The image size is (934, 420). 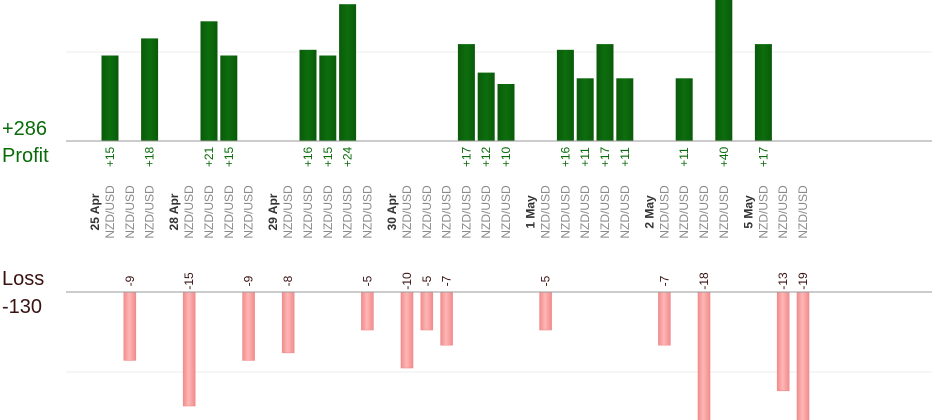 I want to click on profit-total: +286, so click(x=25, y=129).